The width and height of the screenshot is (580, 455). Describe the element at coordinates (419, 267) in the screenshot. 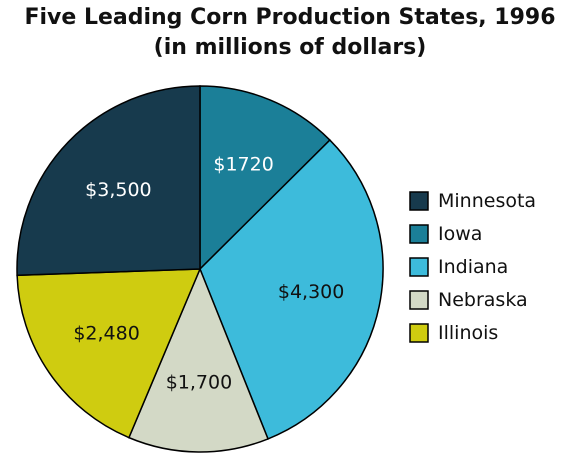

I see `legend-swatch-indiana` at that location.